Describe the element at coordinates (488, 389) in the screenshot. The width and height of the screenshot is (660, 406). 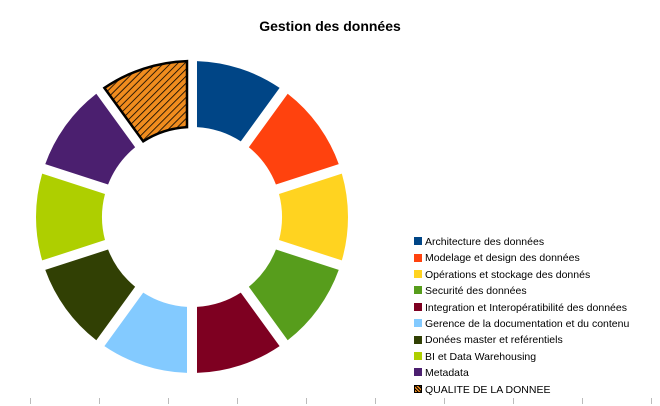
I see `legend-label: QUALITE DE LA DONNEE` at that location.